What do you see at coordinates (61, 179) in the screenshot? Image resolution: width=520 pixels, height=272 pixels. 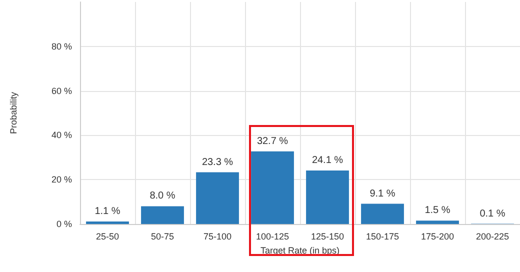 I see `y-tick-label: 20 %` at bounding box center [61, 179].